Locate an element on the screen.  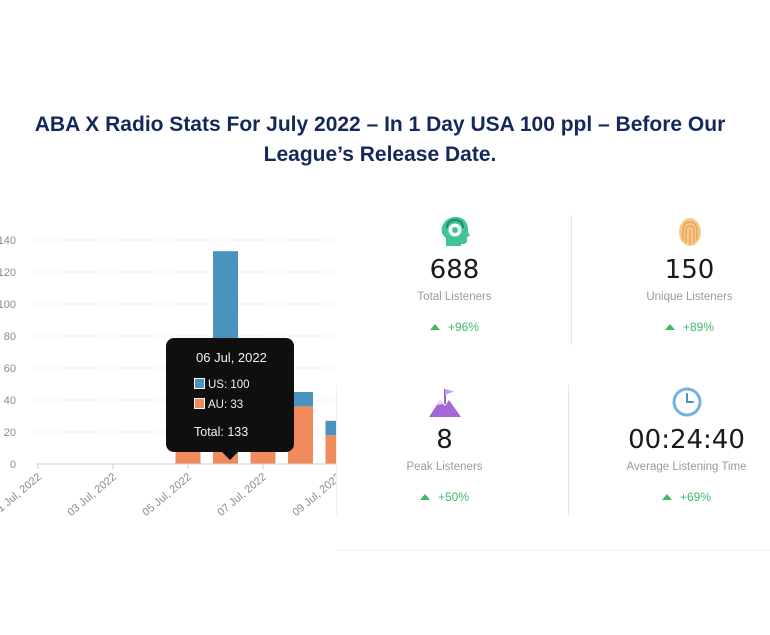
x-tick-label: 01 Jul, 2022 is located at coordinates (22, 495).